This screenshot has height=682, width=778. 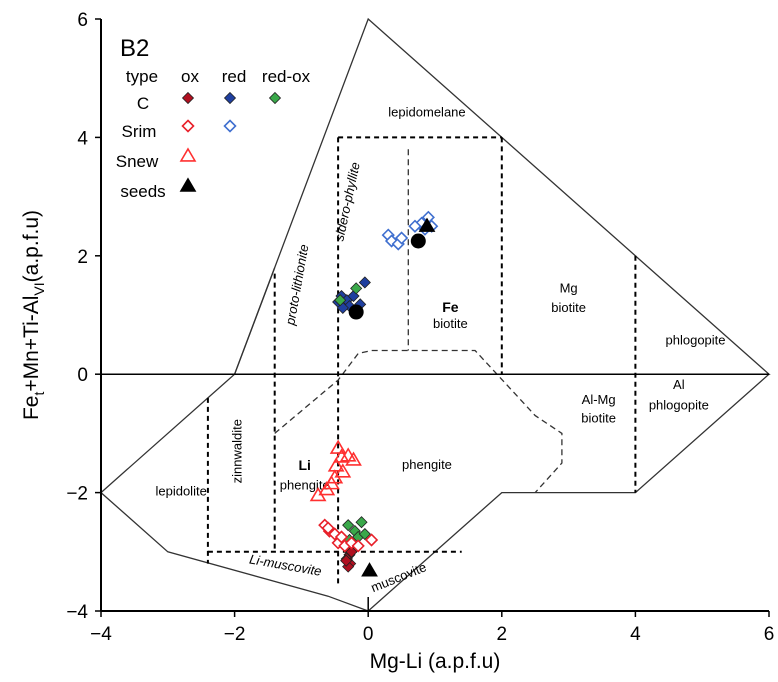 What do you see at coordinates (234, 76) in the screenshot?
I see `legend-header: red` at bounding box center [234, 76].